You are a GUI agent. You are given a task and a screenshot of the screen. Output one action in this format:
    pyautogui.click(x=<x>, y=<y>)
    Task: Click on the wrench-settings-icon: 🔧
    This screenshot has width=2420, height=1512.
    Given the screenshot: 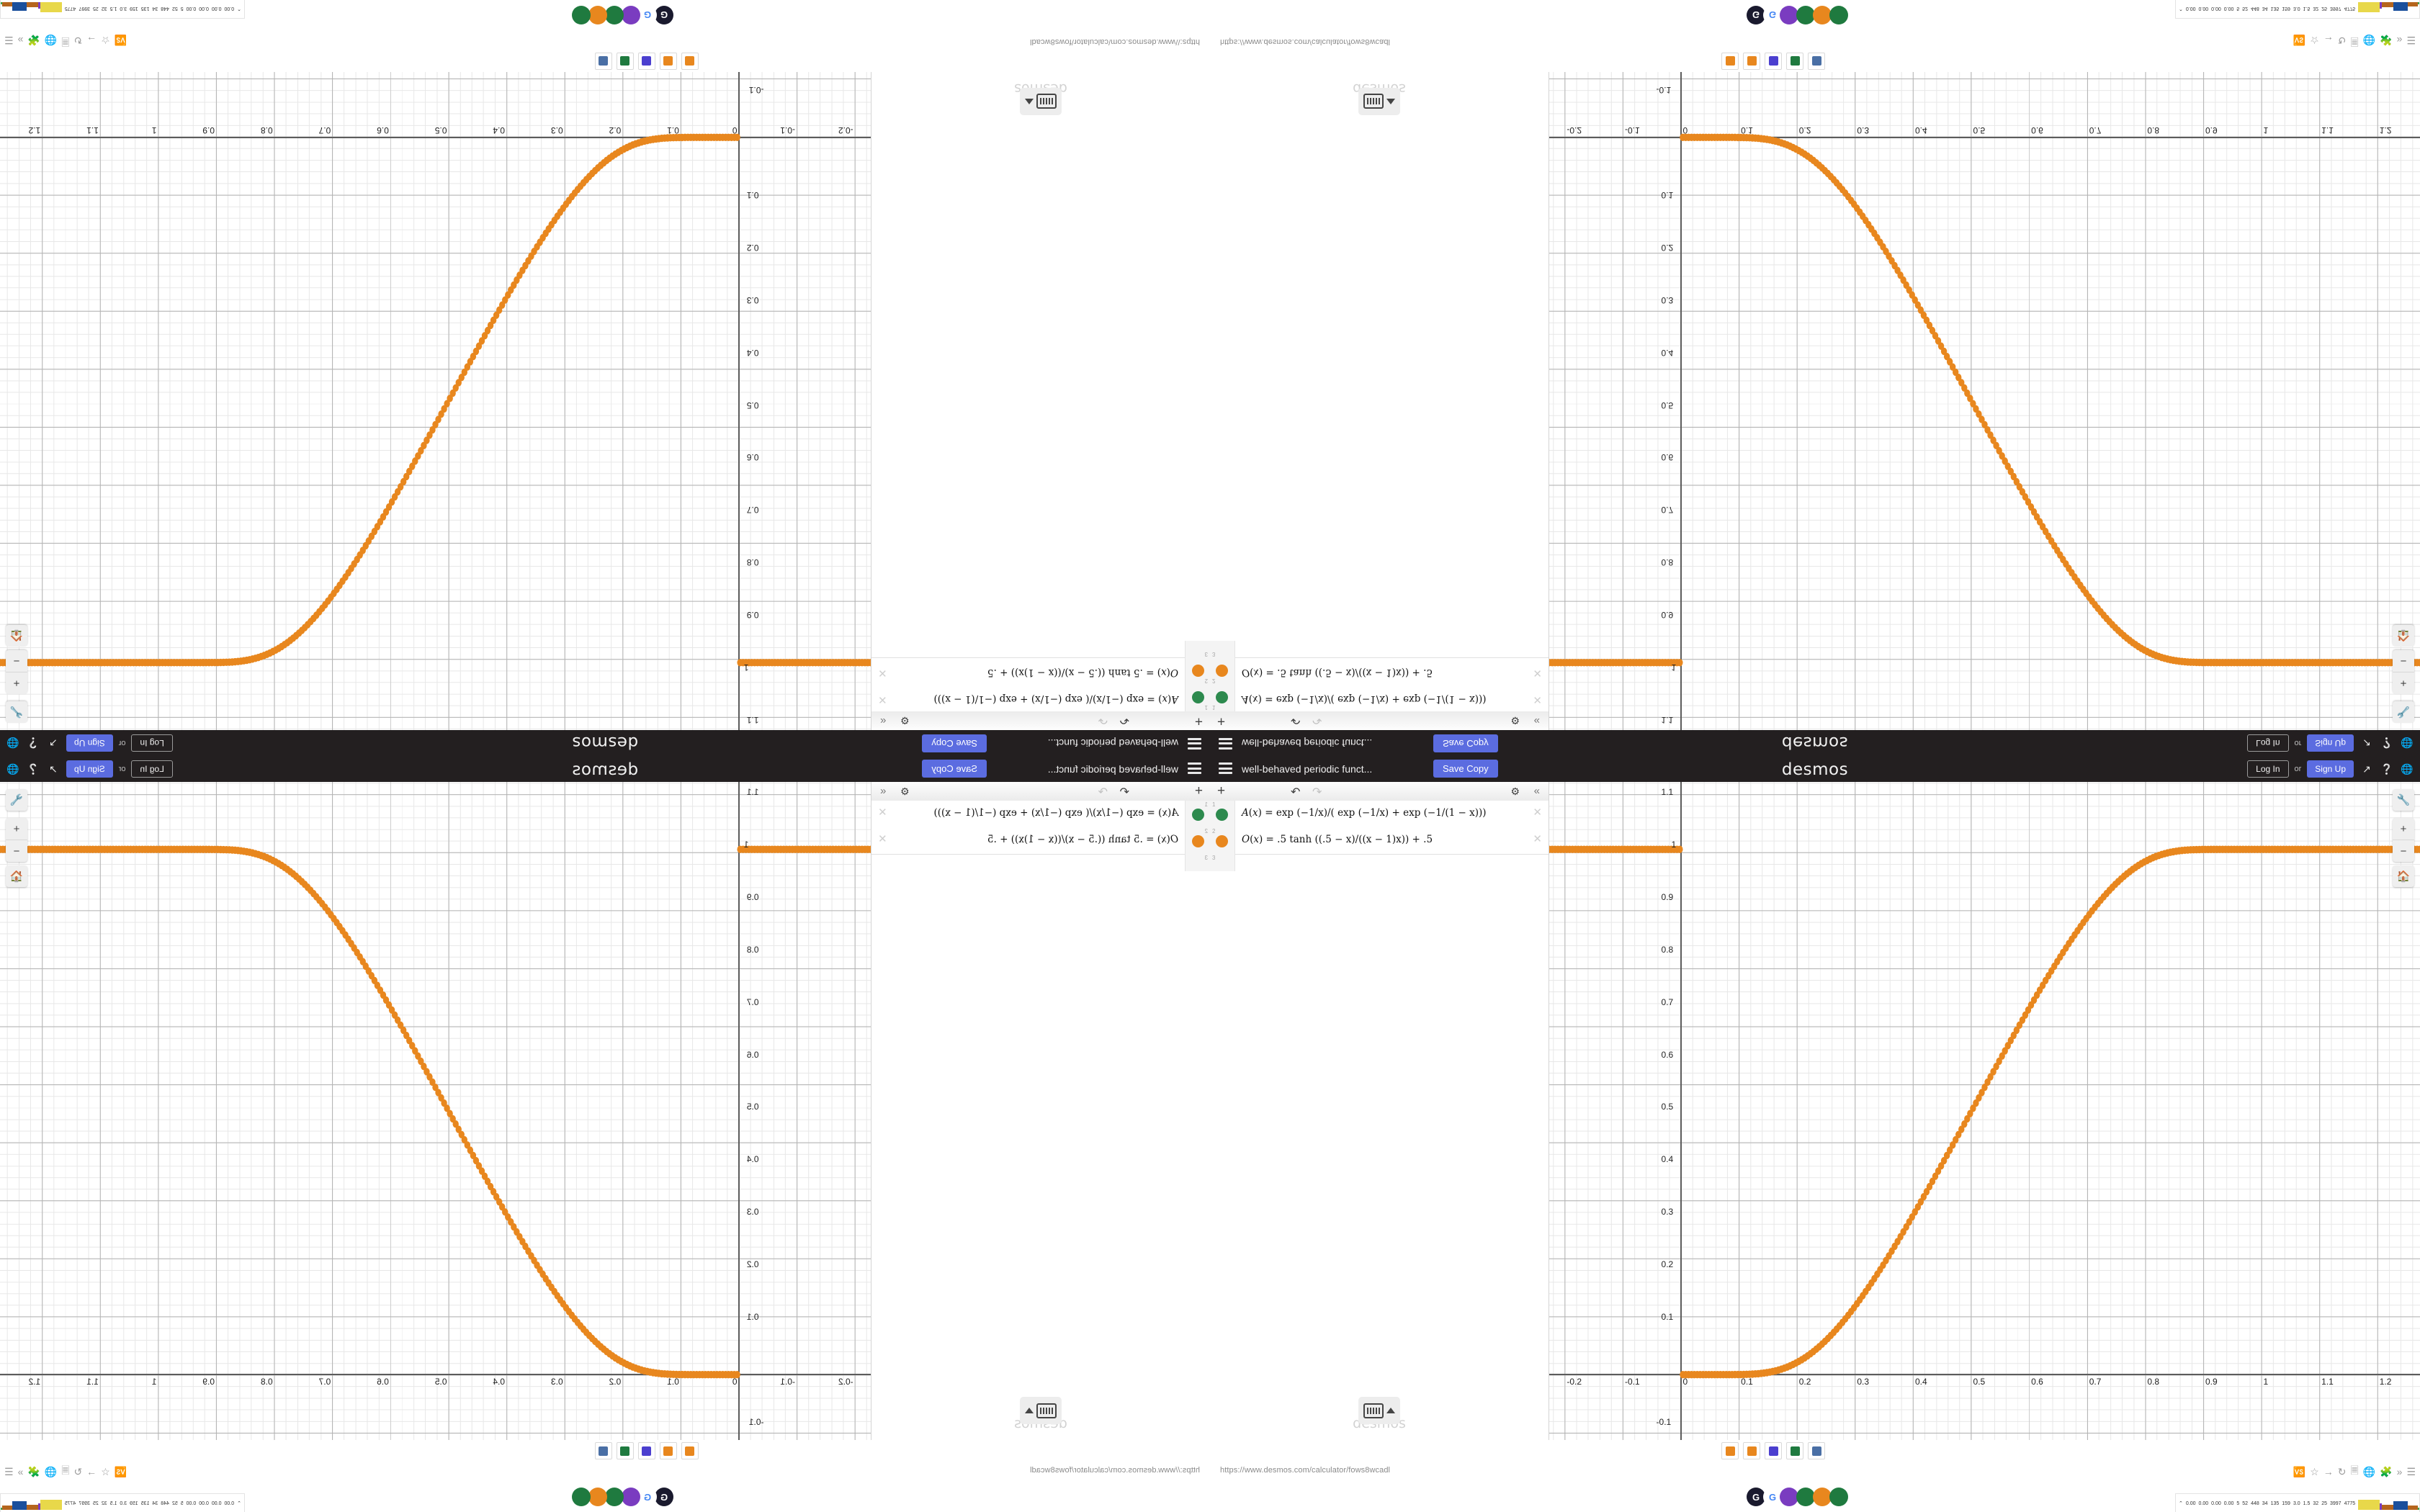 What is the action you would take?
    pyautogui.click(x=2403, y=800)
    